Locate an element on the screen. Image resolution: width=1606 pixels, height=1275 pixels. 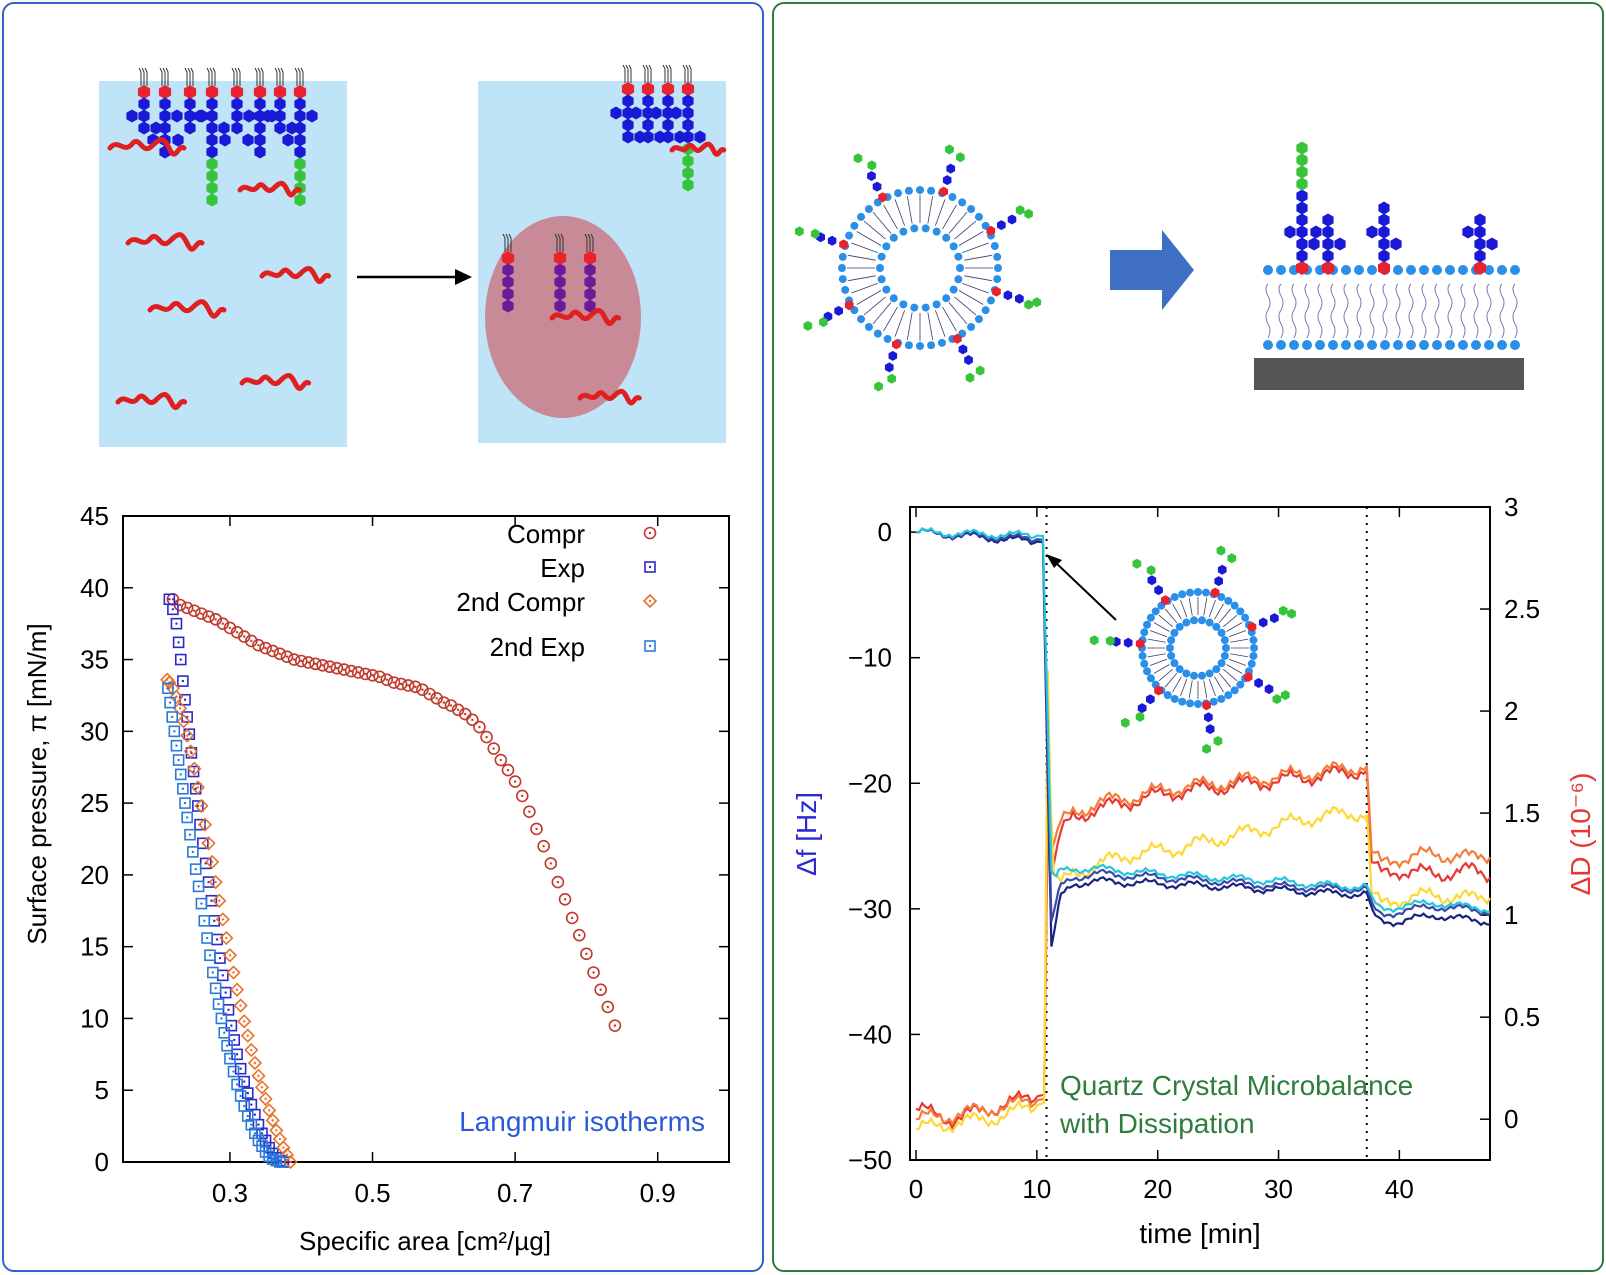
y-right-tick-label: 0 is located at coordinates (1511, 1119).